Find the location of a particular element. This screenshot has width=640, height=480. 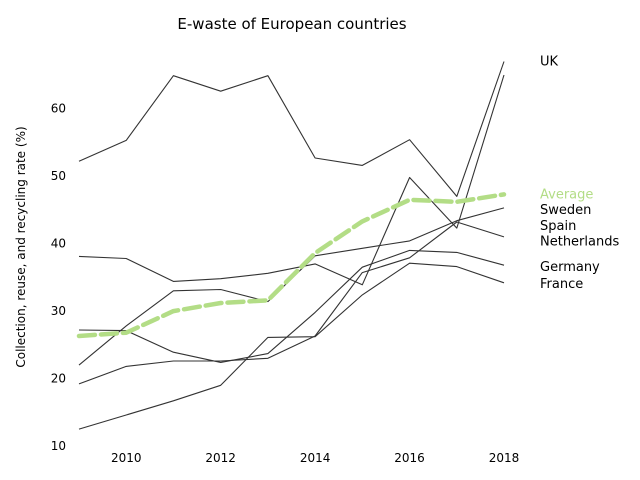

y-axis-ticks: 10 20 30 40 50 60 is located at coordinates (58, 277).